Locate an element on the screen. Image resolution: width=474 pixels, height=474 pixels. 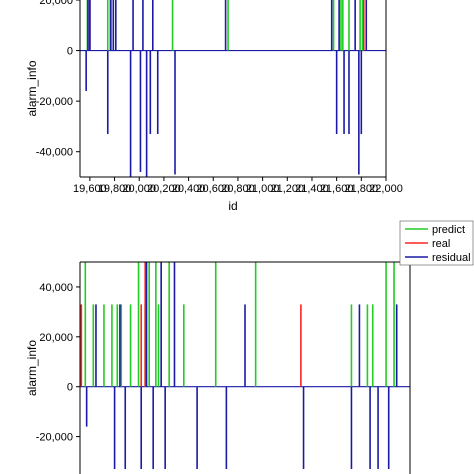
x-tick-label: 20,400 is located at coordinates (189, 189).